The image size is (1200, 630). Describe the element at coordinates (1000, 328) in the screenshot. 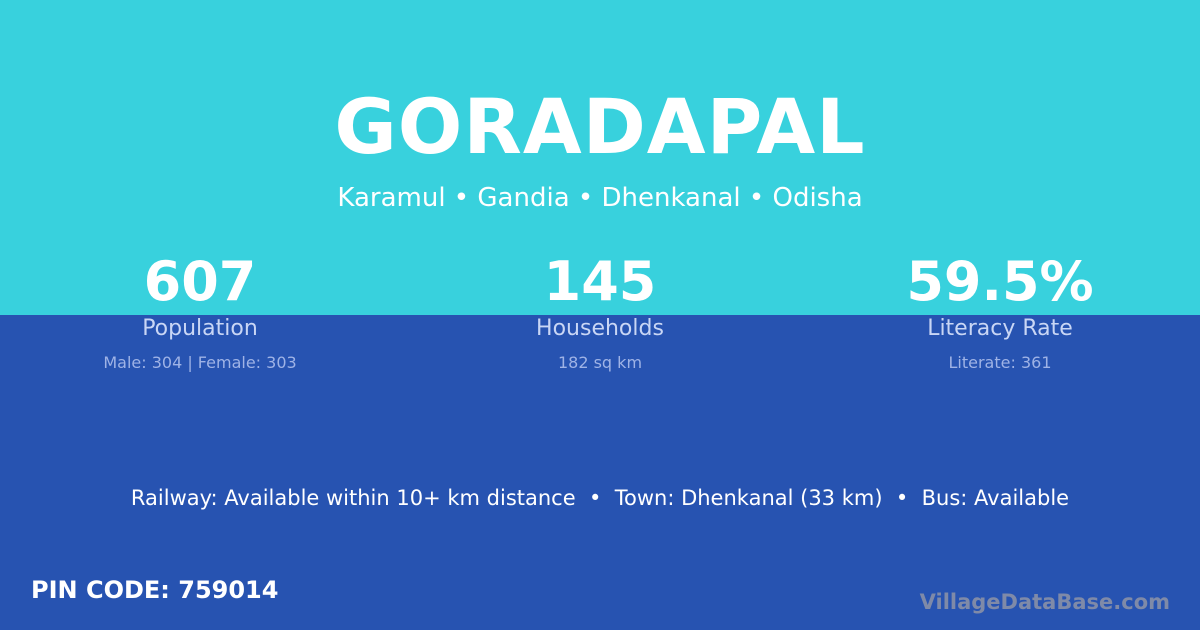

I see `stat-label: Literacy Rate` at that location.